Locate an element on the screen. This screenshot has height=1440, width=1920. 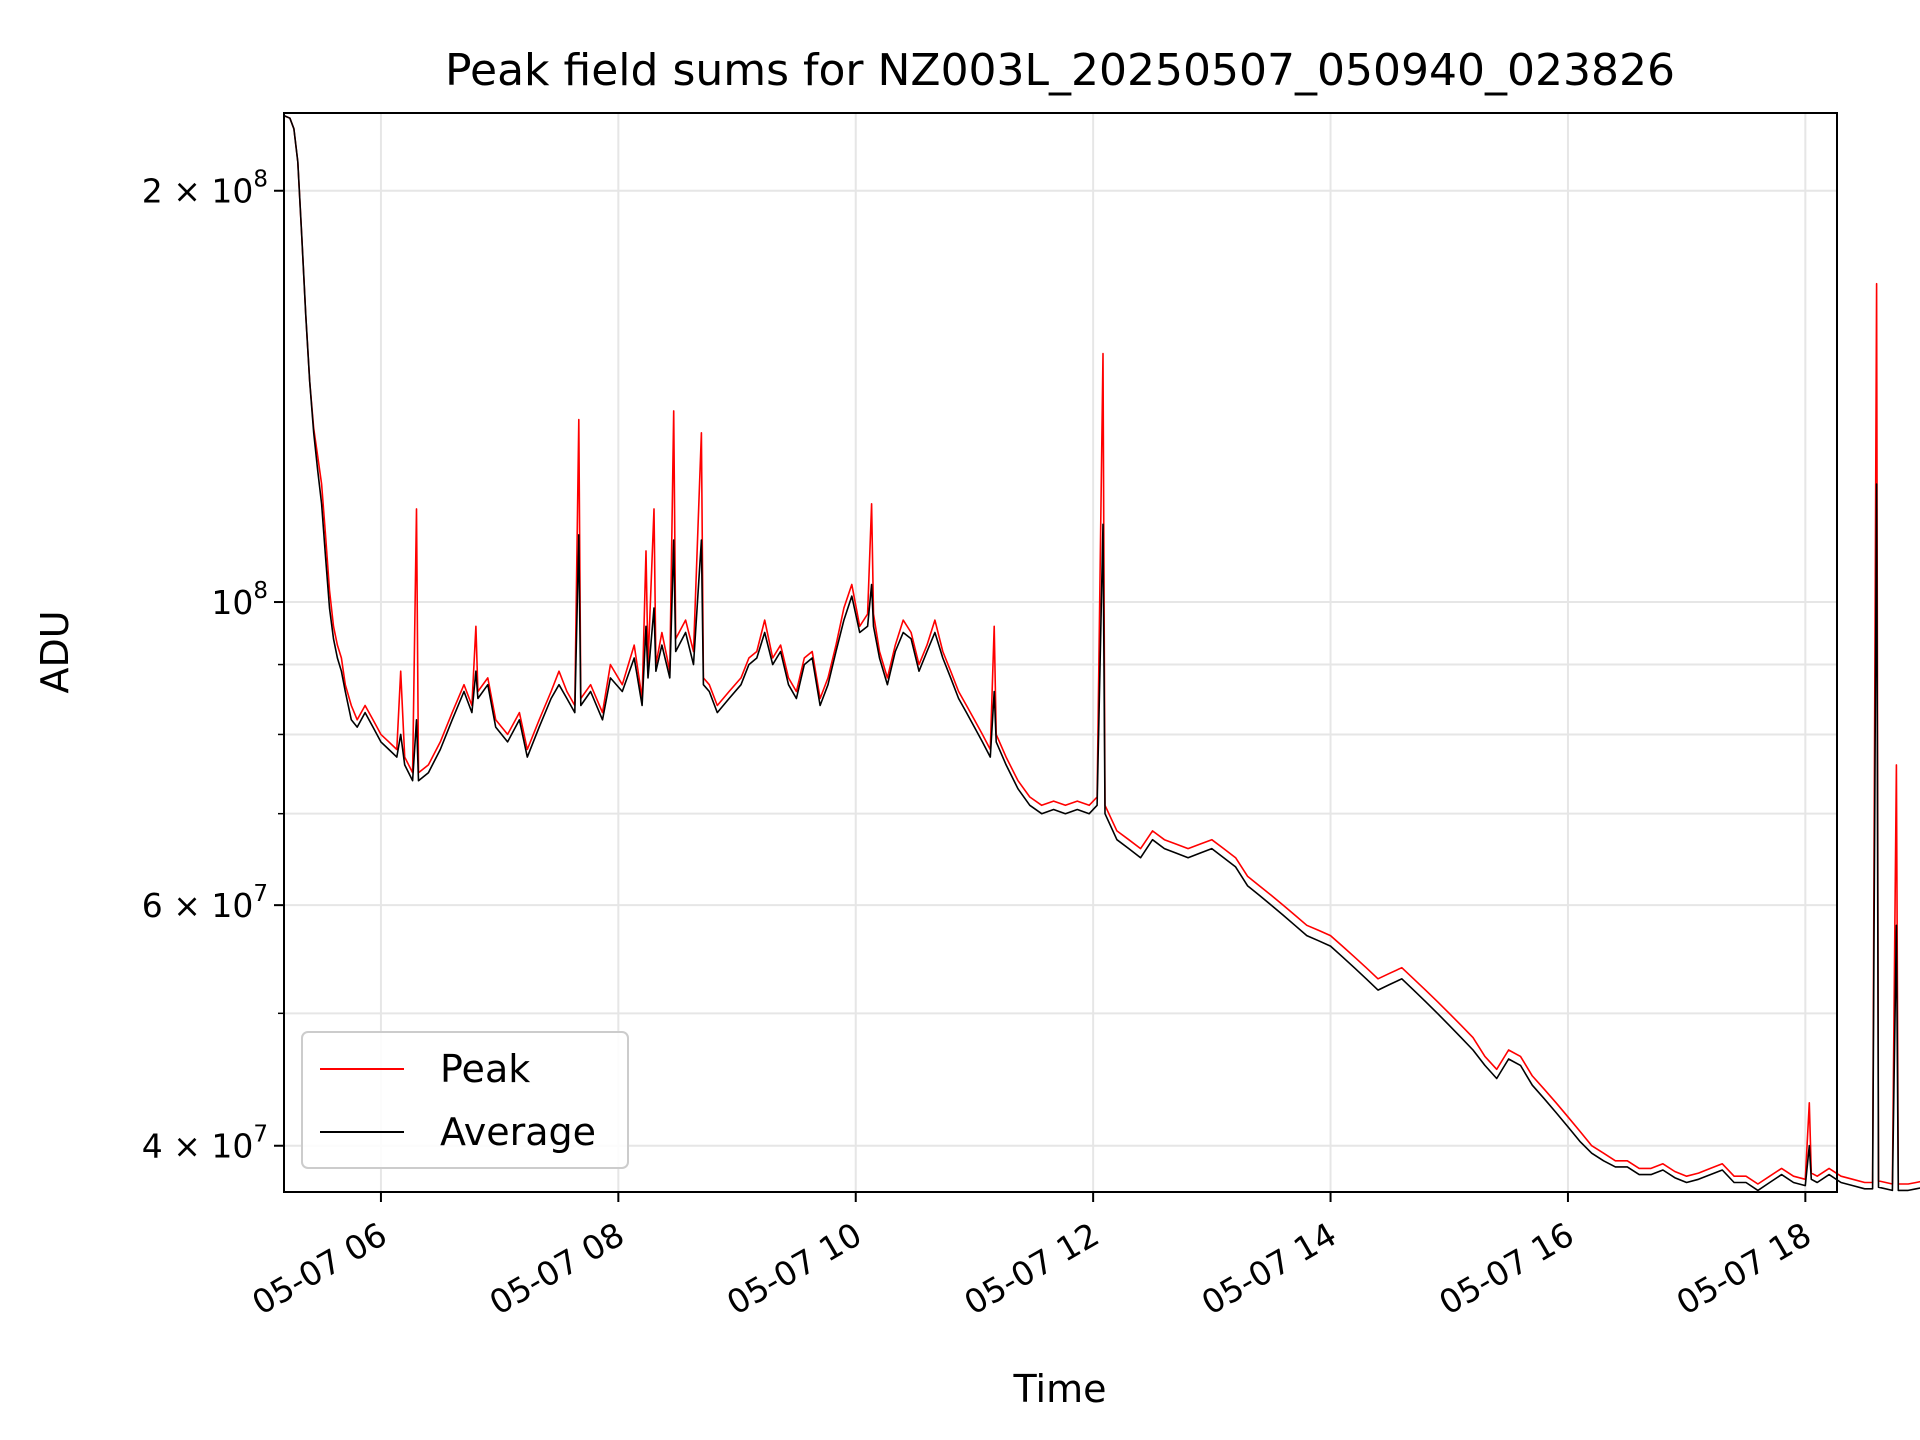
y-tick-label: 108 is located at coordinates (239, 600).